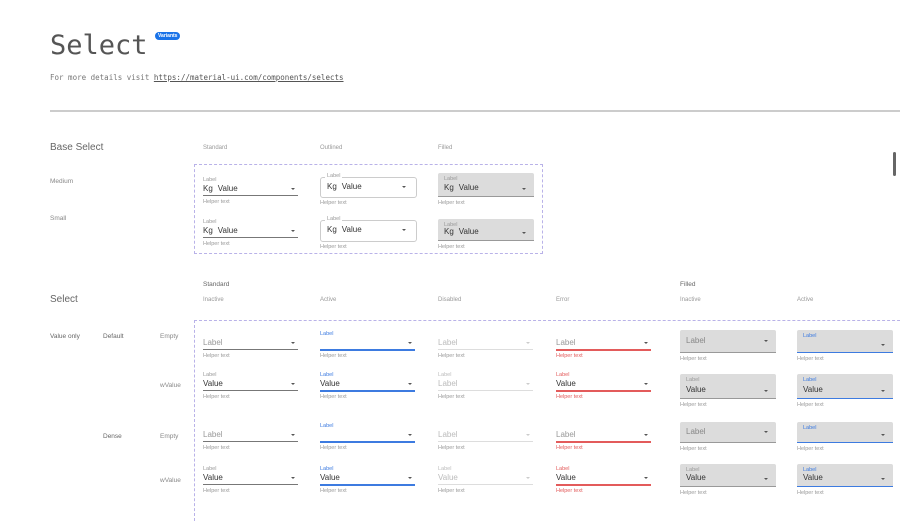 The image size is (900, 521). What do you see at coordinates (169, 436) in the screenshot?
I see `row-label-empty-dense: Empty` at bounding box center [169, 436].